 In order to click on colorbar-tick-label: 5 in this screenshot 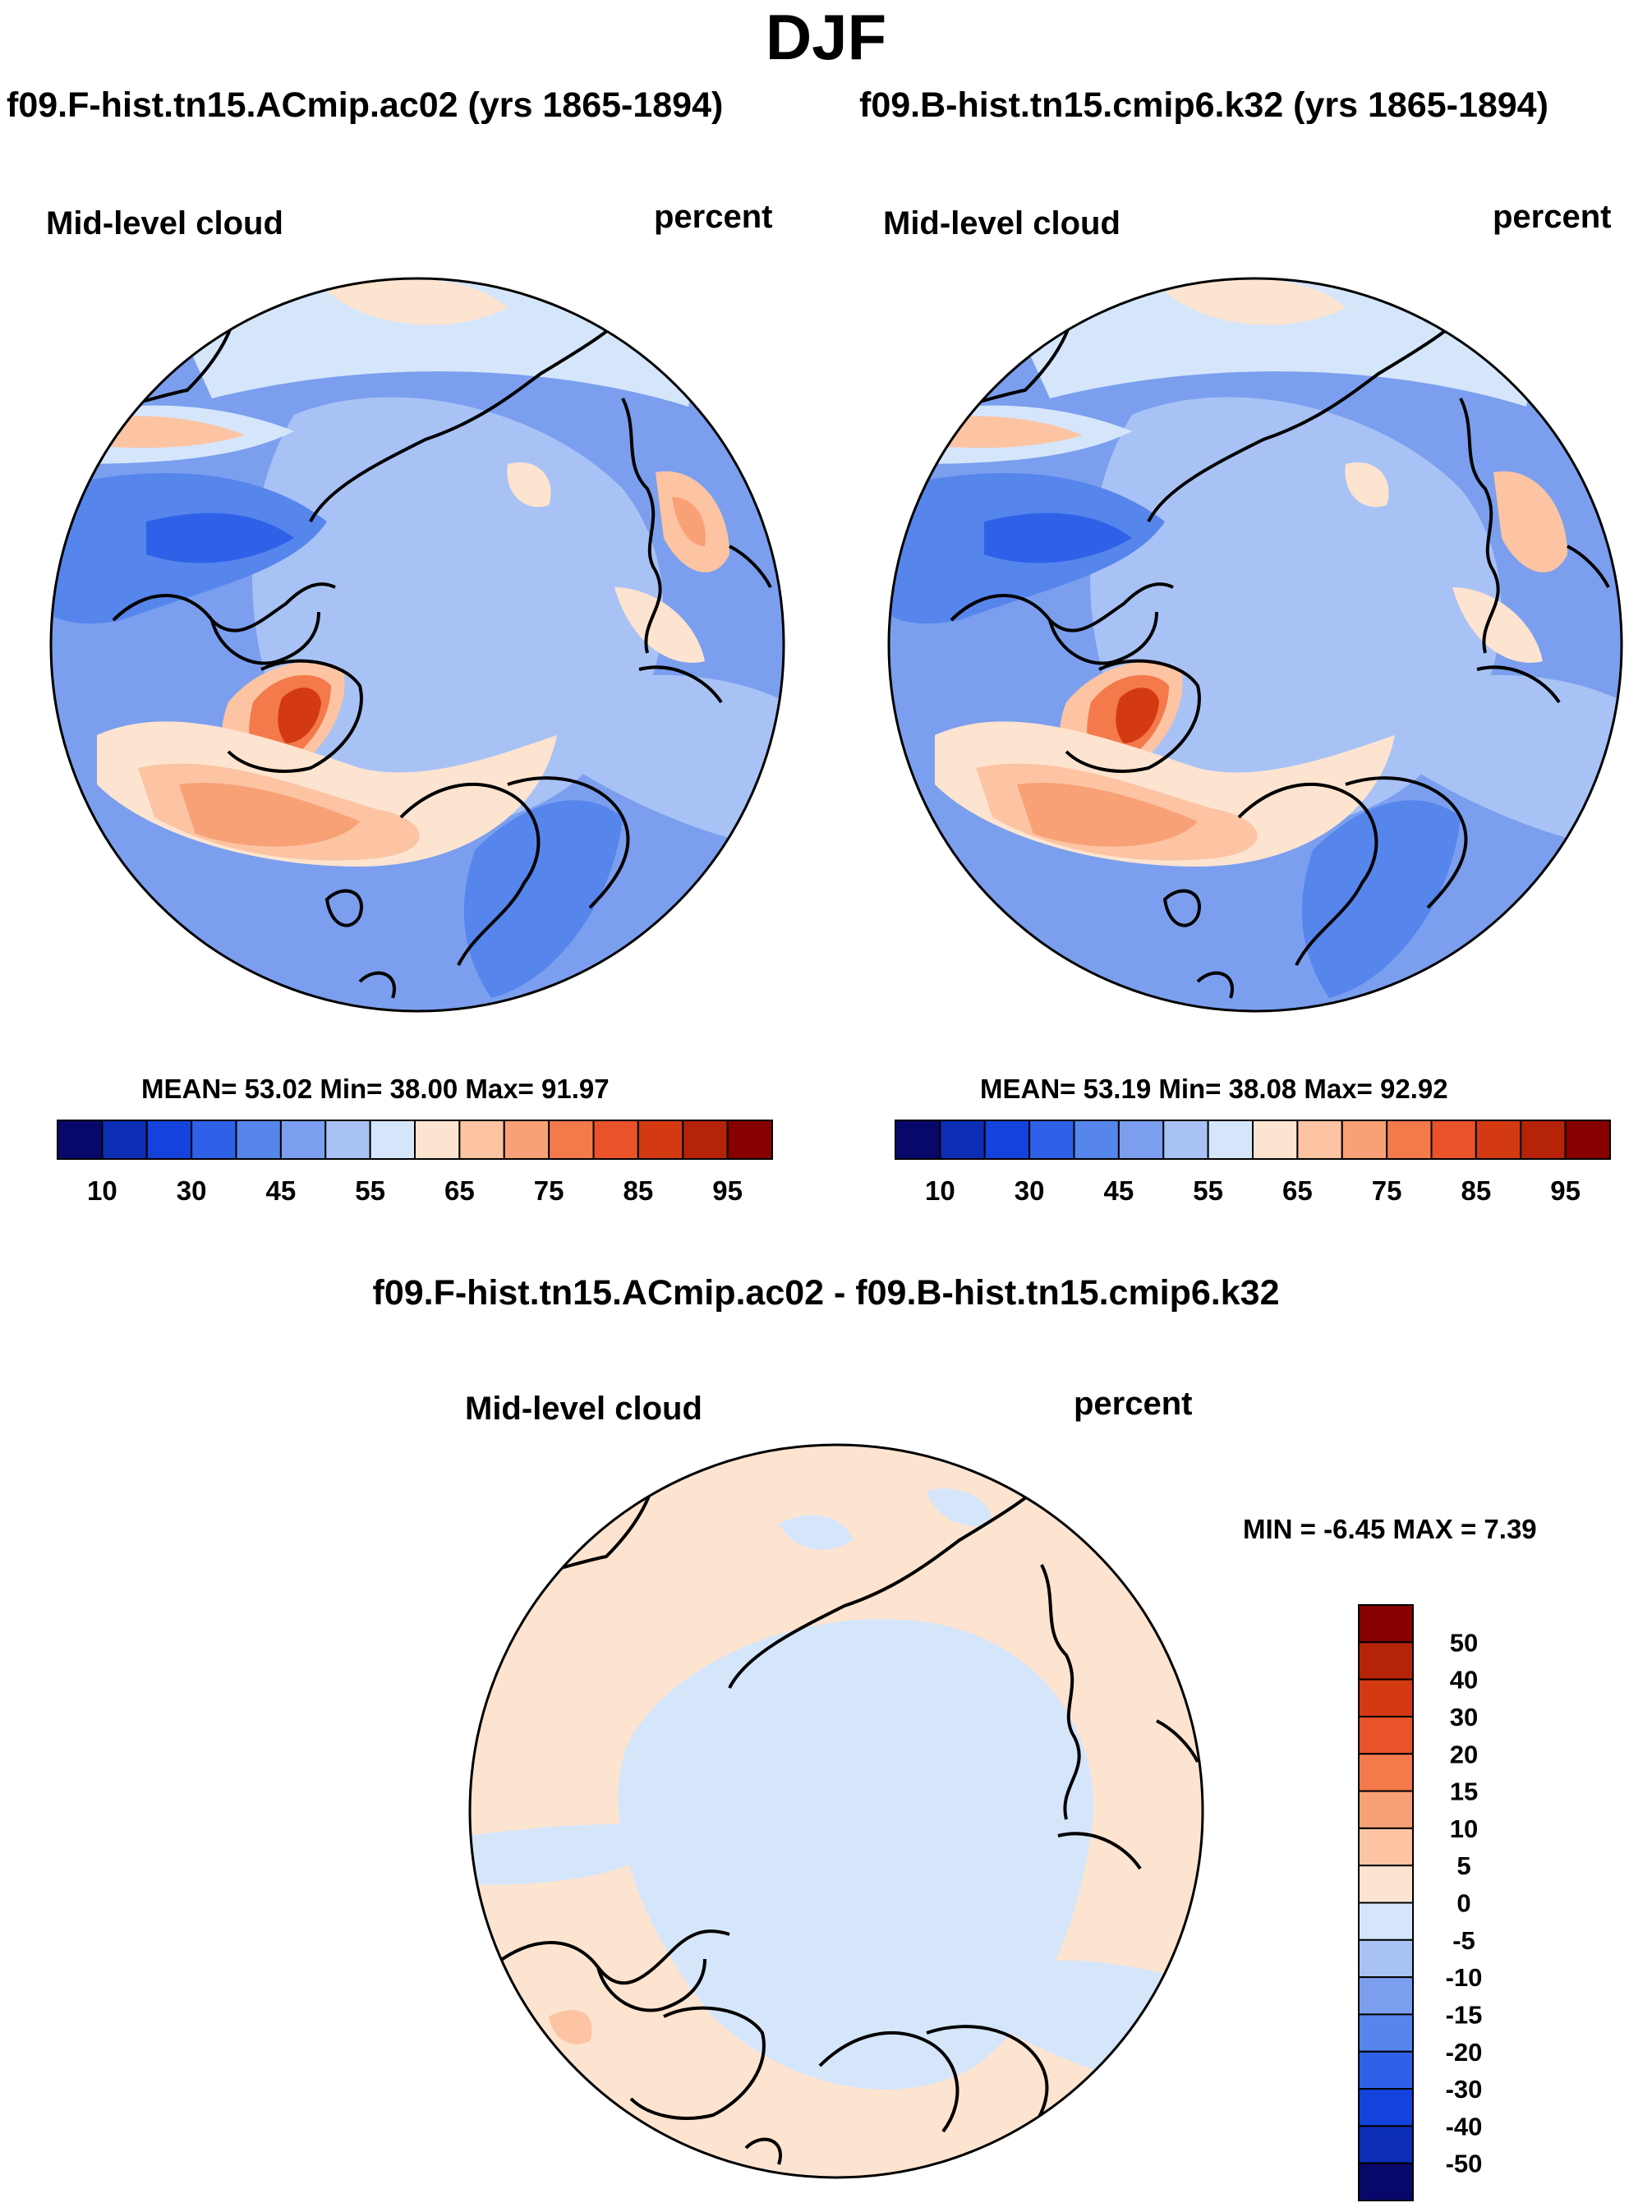, I will do `click(1463, 1865)`.